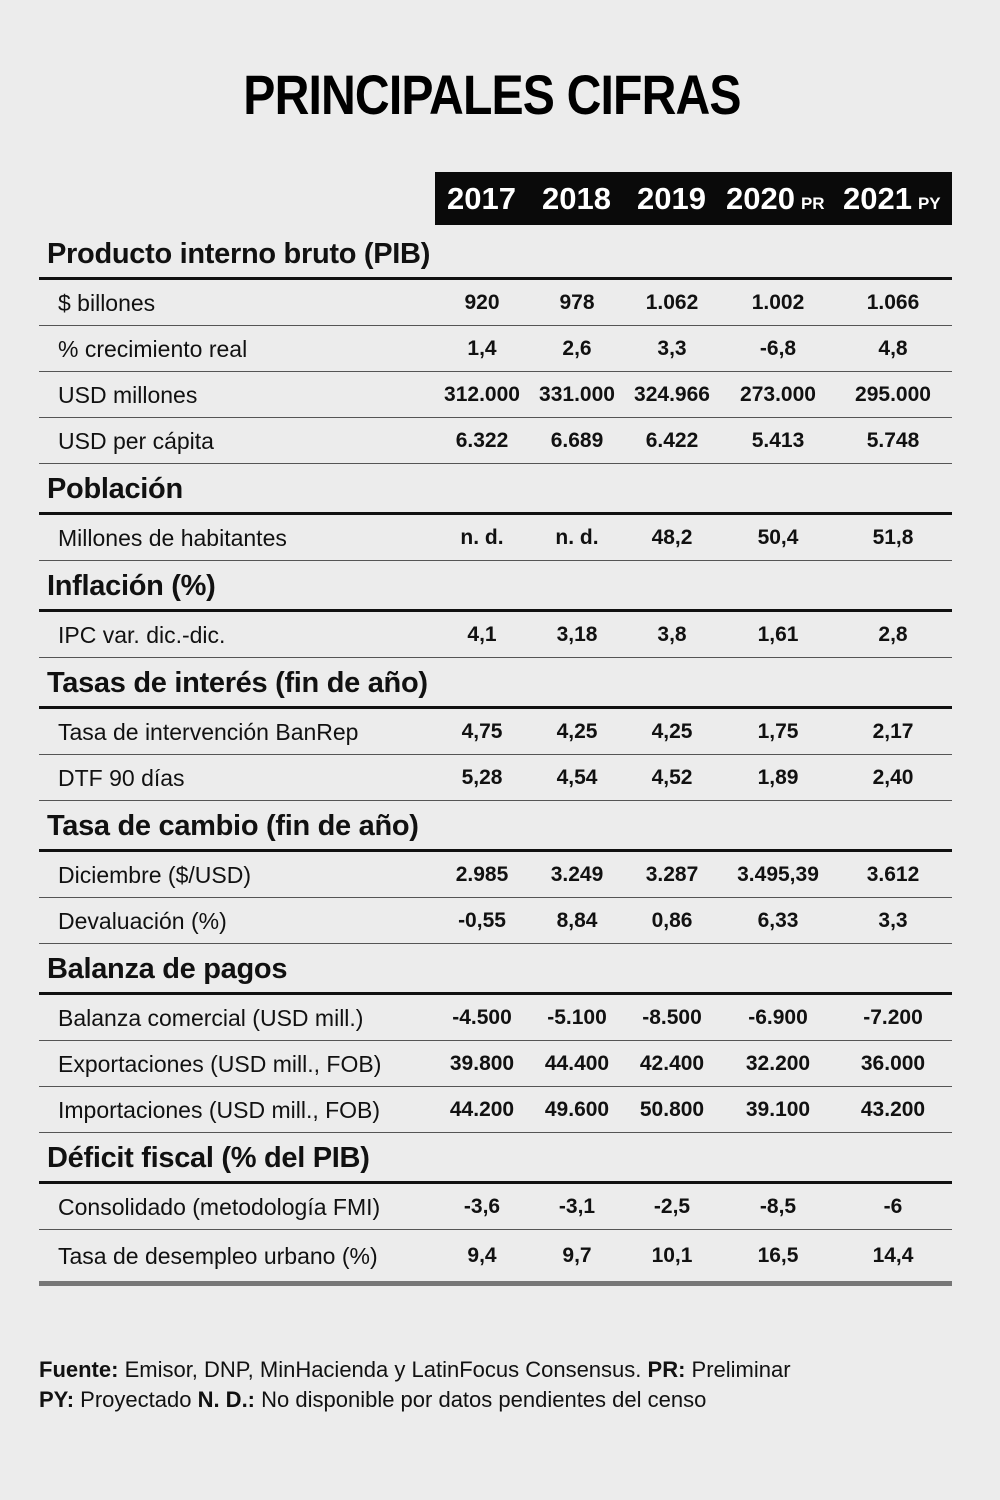 The width and height of the screenshot is (1000, 1500). What do you see at coordinates (492, 94) in the screenshot?
I see `page-title: PRINCIPALES CIFRAS` at bounding box center [492, 94].